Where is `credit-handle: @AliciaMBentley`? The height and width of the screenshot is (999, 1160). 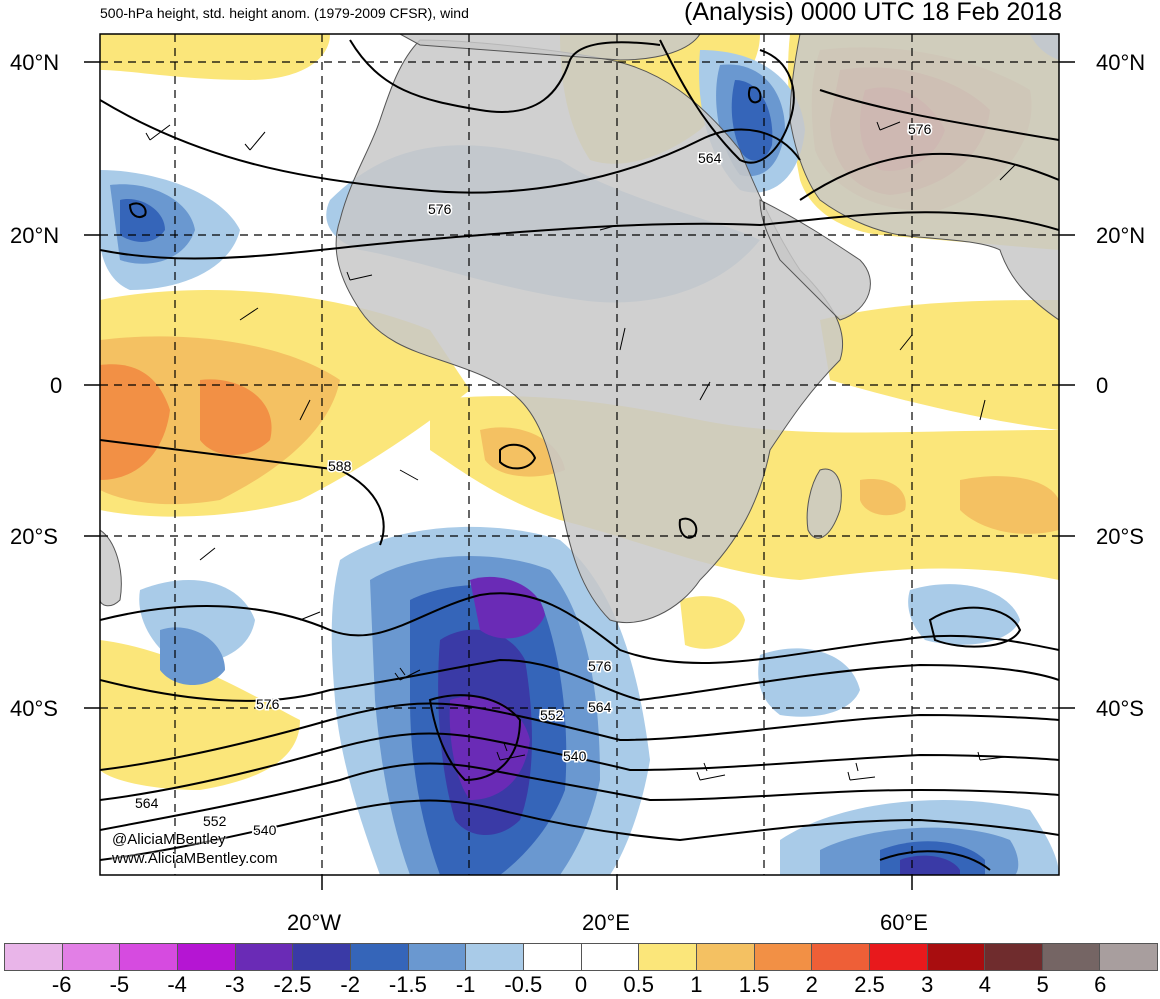
credit-handle: @AliciaMBentley is located at coordinates (169, 839).